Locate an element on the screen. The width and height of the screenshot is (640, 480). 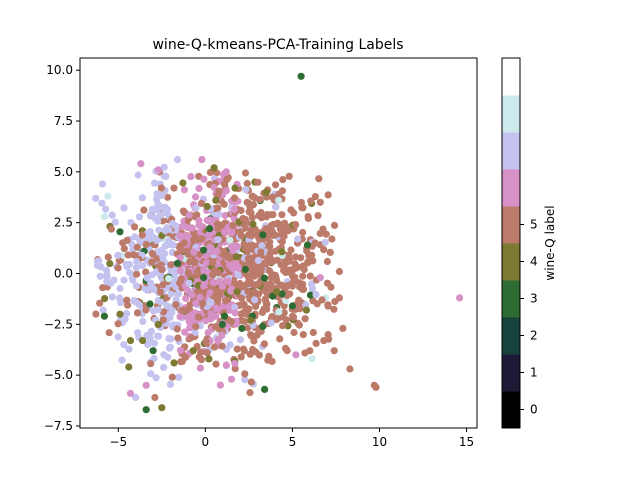
colorbar-tick-label: 5 is located at coordinates (534, 225).